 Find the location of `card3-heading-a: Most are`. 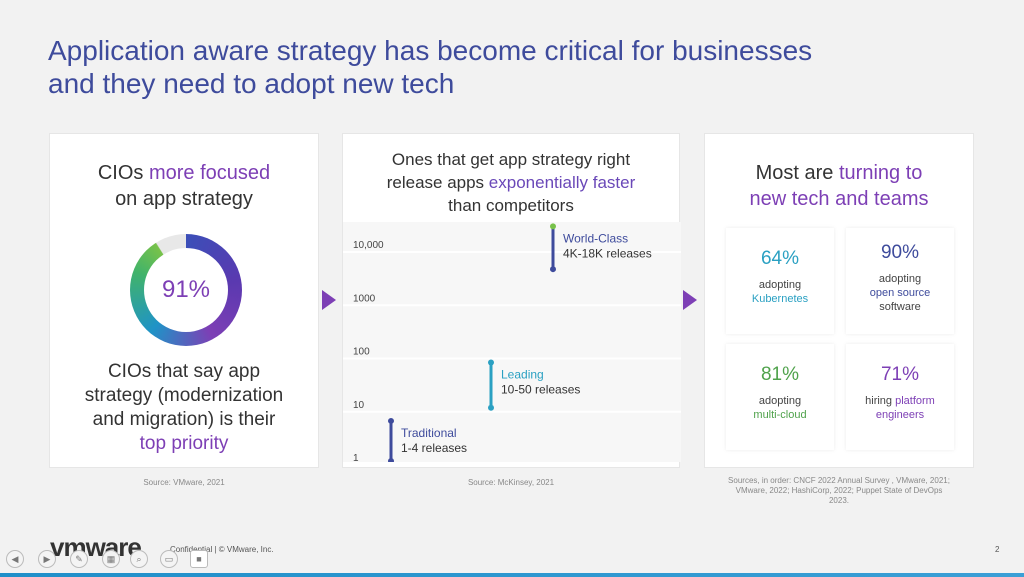

card3-heading-a: Most are is located at coordinates (797, 173).